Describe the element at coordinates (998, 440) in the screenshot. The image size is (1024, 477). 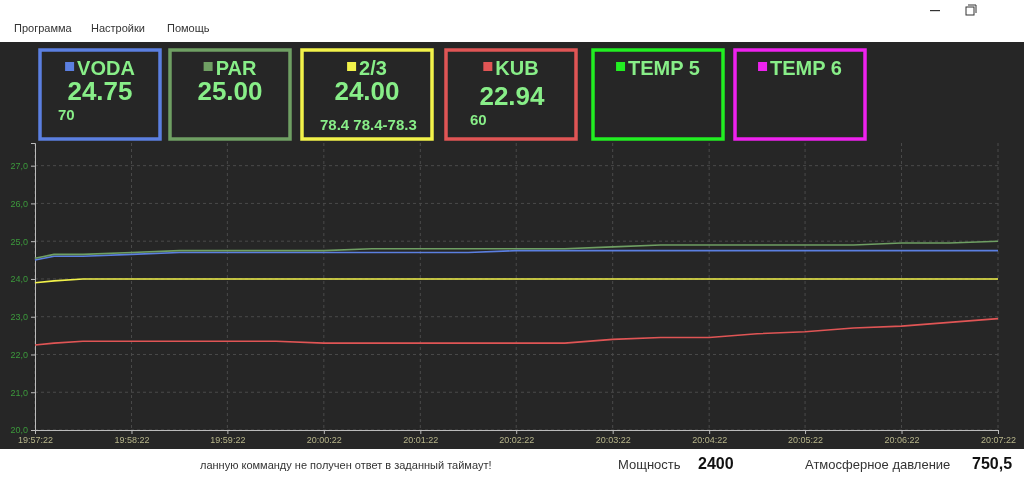
I see `x-tick-label: 20:07:22` at that location.